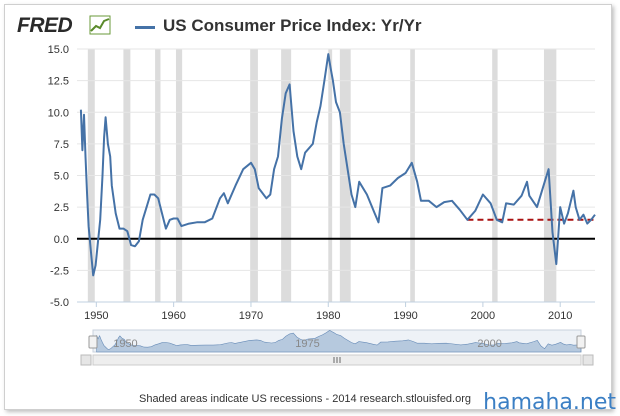 This screenshot has height=416, width=620. What do you see at coordinates (58, 82) in the screenshot?
I see `y-tick-label: 12.5` at bounding box center [58, 82].